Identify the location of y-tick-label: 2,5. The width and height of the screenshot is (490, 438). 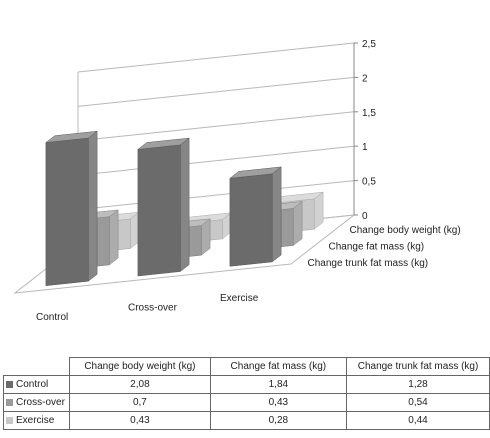
(369, 44).